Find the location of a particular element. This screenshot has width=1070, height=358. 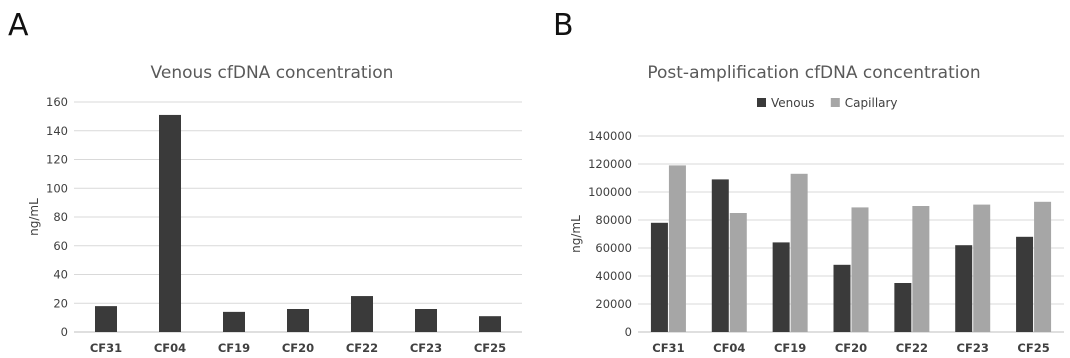

y-tick-label: 20000 is located at coordinates (613, 304).